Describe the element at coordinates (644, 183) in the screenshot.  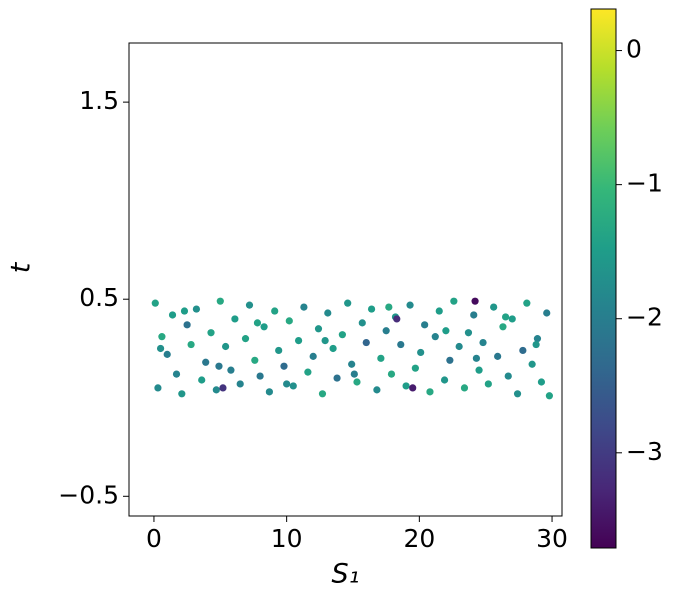
I see `colorbar-tick-label: −1` at that location.